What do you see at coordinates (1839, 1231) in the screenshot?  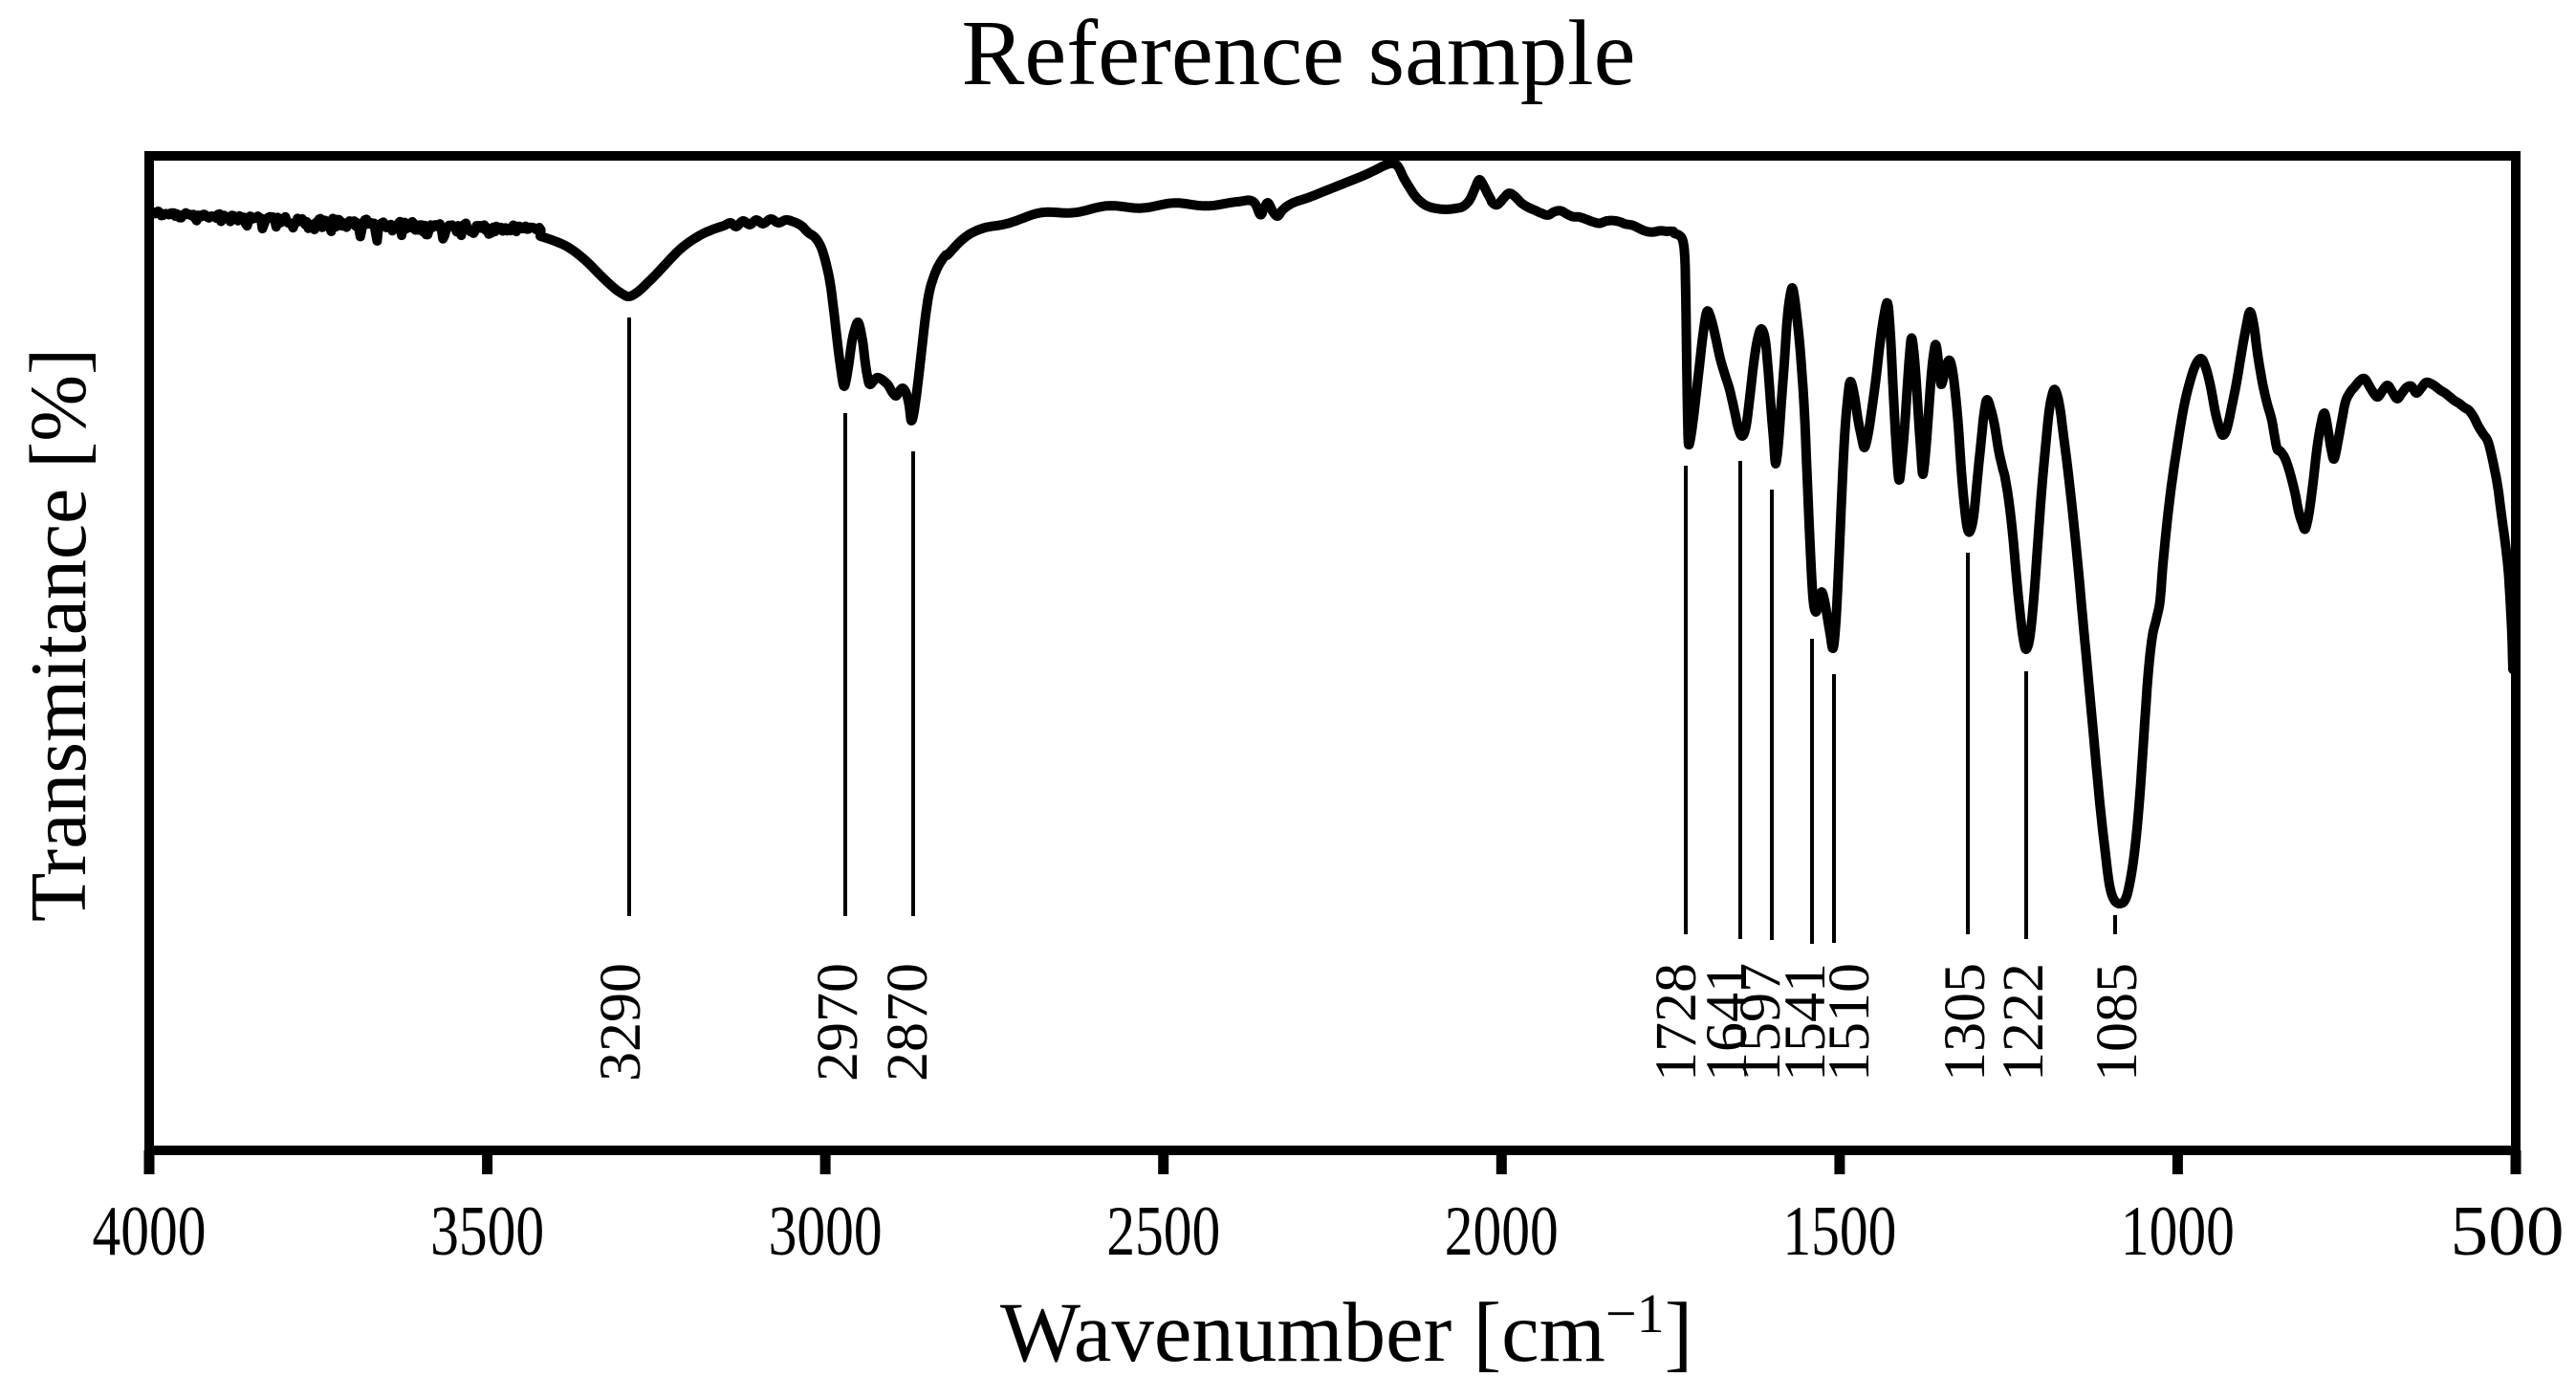 I see `svg-text: 1500` at bounding box center [1839, 1231].